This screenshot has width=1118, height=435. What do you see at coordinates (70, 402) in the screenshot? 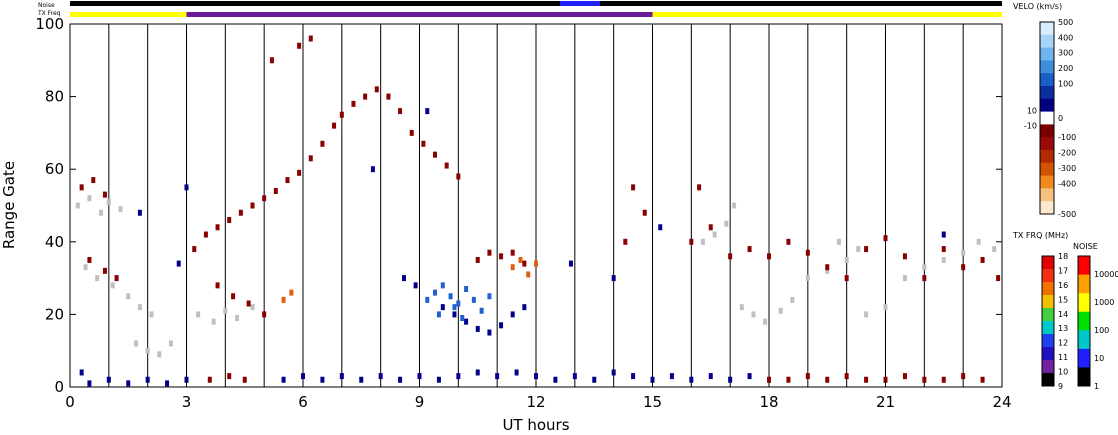
I see `x-tick-label-0: 0` at bounding box center [70, 402].